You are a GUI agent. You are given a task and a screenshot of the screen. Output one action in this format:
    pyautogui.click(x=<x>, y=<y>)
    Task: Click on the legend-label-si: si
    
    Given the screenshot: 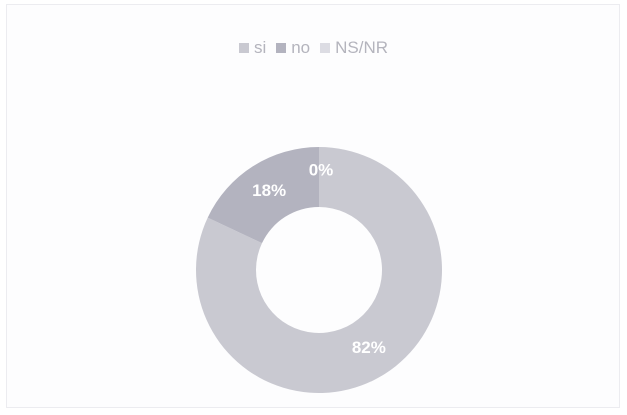 What is the action you would take?
    pyautogui.click(x=260, y=47)
    